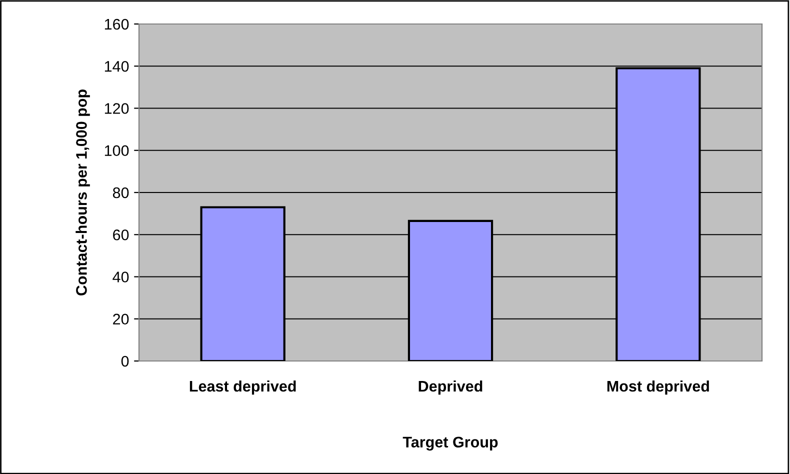 Image resolution: width=790 pixels, height=474 pixels. Describe the element at coordinates (120, 277) in the screenshot. I see `y-tick-label: 40` at that location.